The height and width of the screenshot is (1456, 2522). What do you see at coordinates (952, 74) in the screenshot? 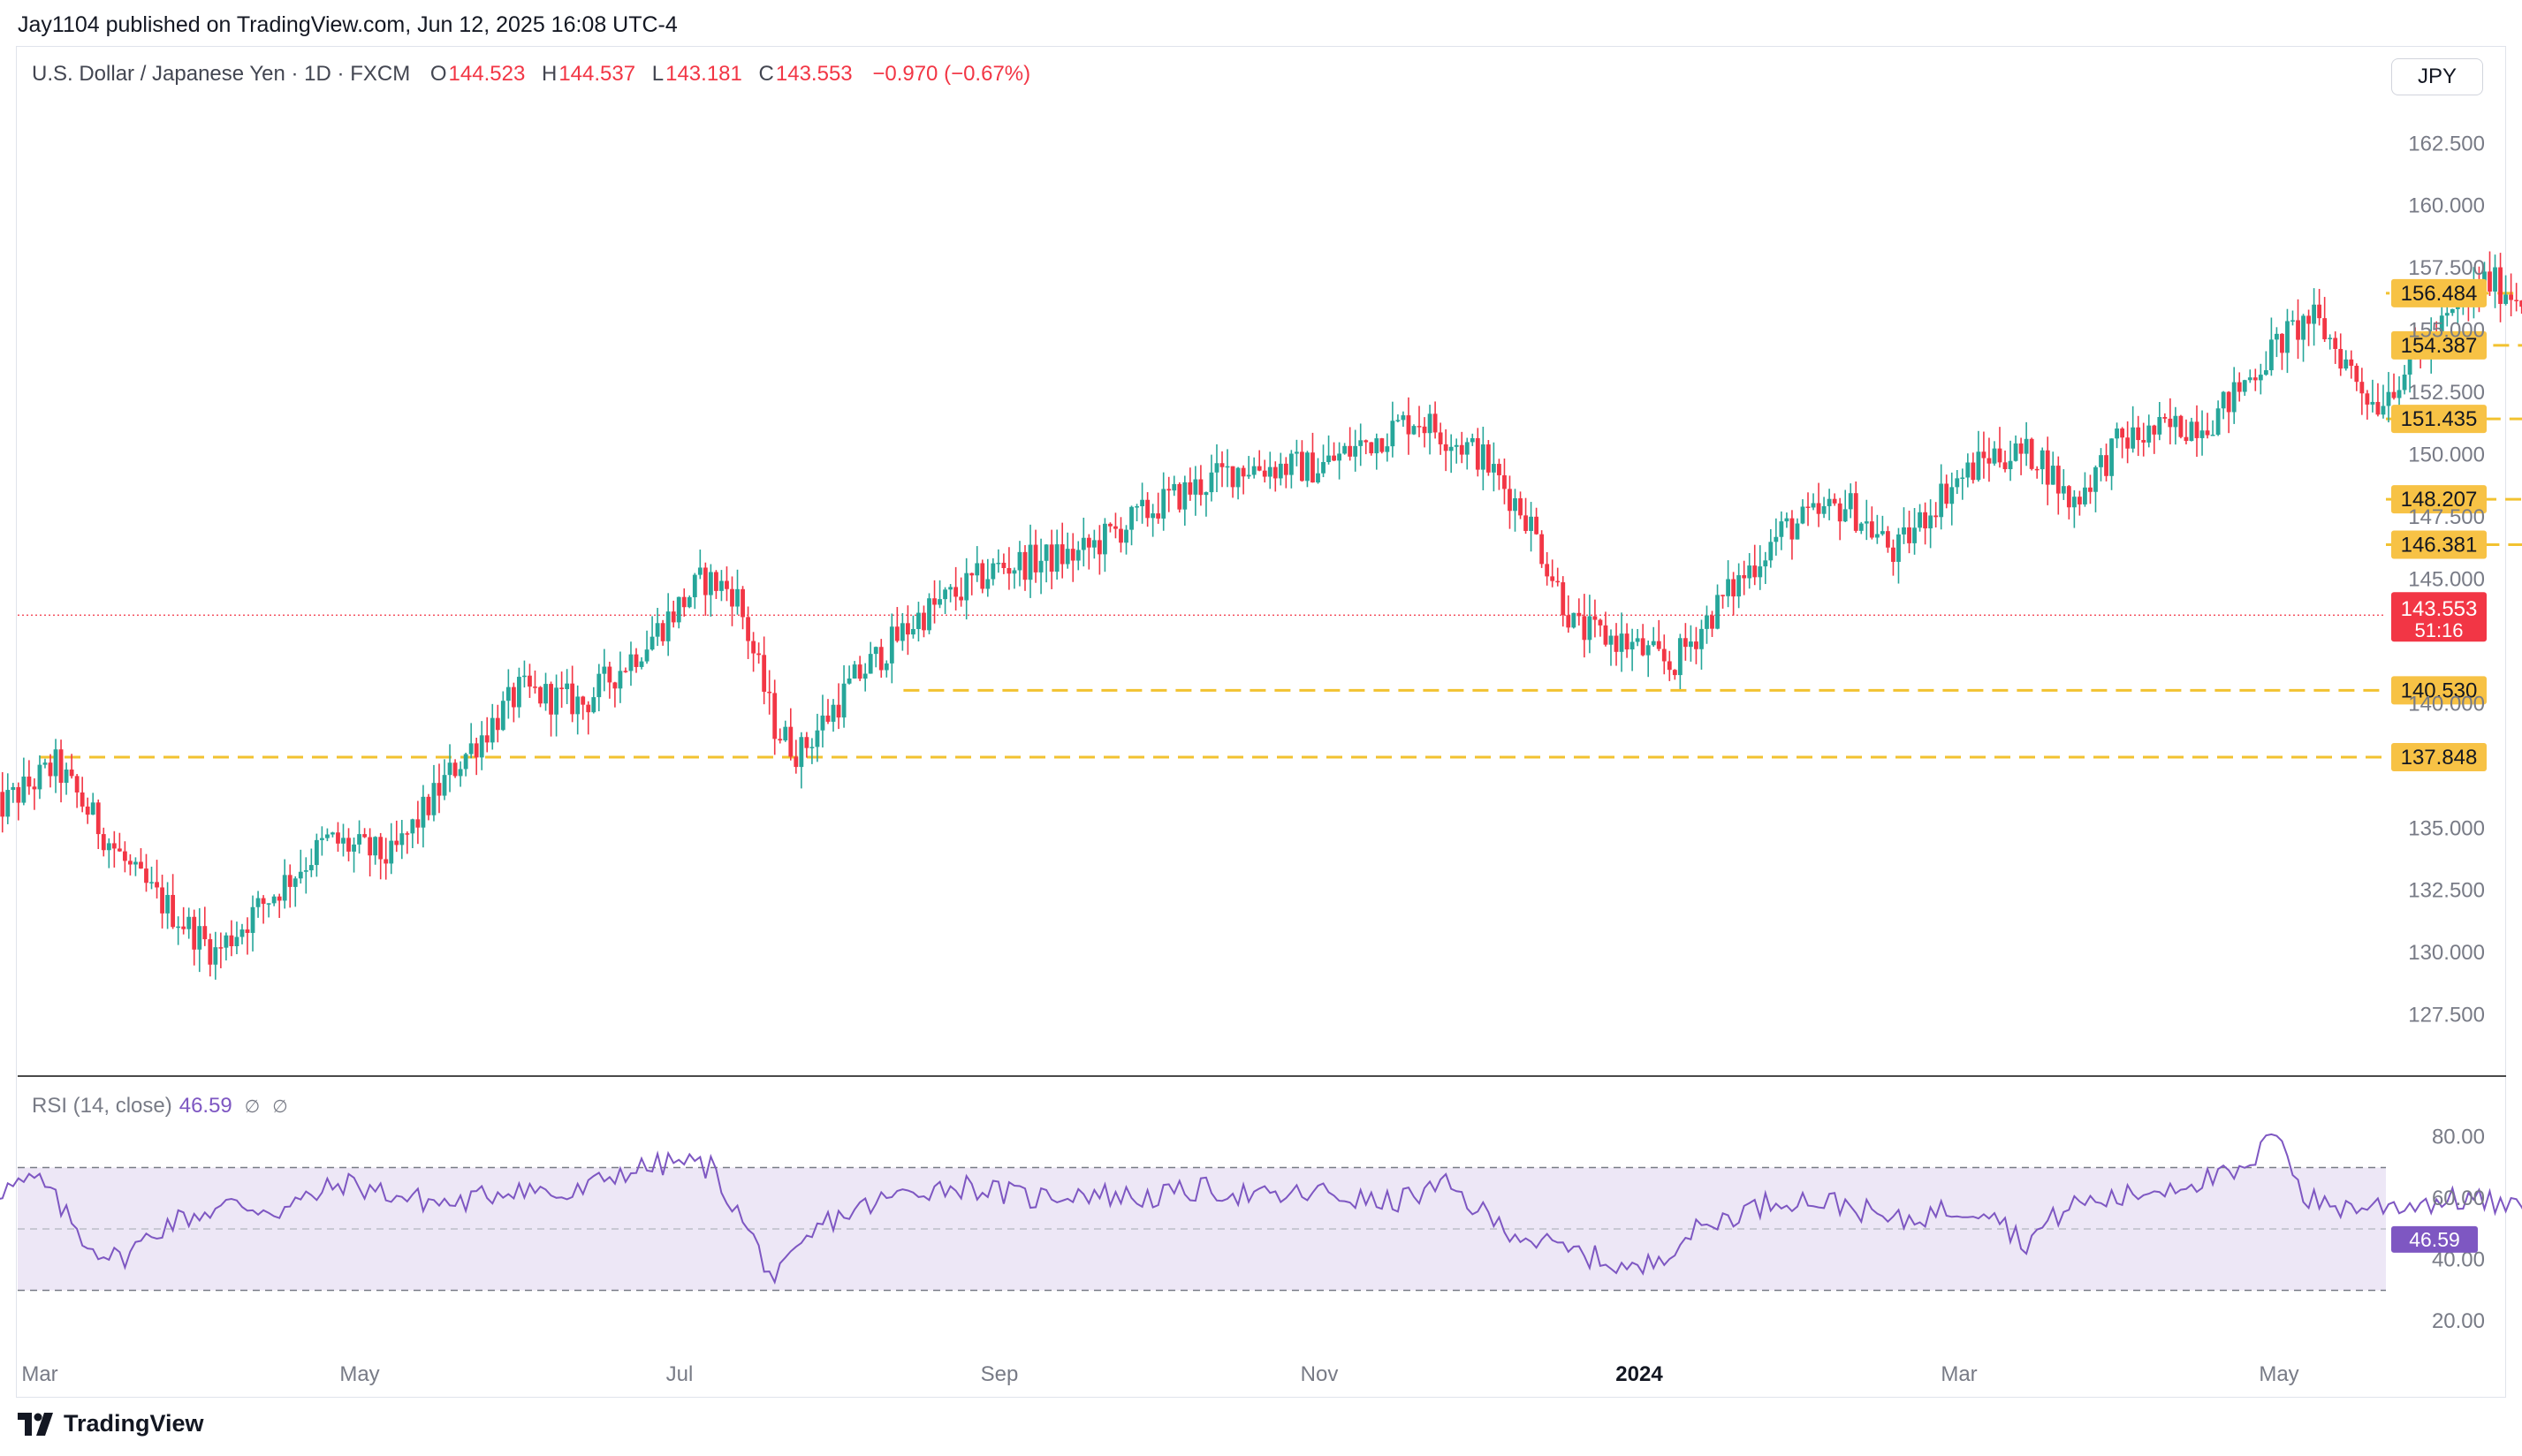
I see `change-value: −0.970 (−0.67%)` at bounding box center [952, 74].